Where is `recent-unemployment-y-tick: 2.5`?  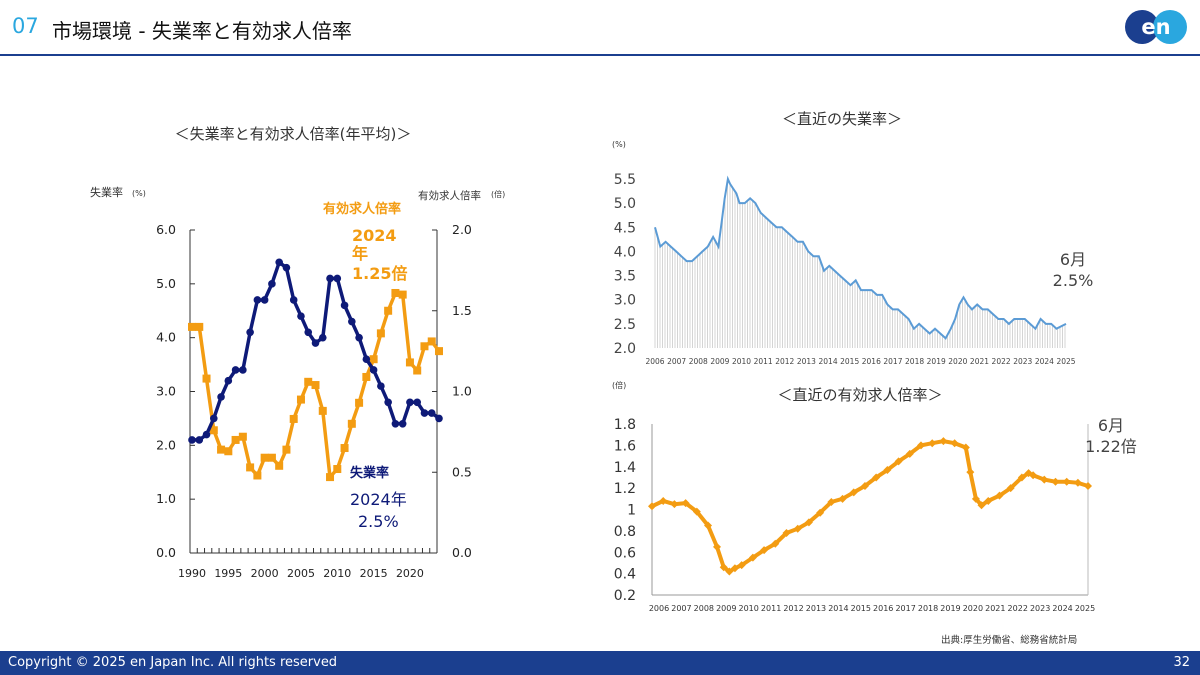 recent-unemployment-y-tick: 2.5 is located at coordinates (625, 325).